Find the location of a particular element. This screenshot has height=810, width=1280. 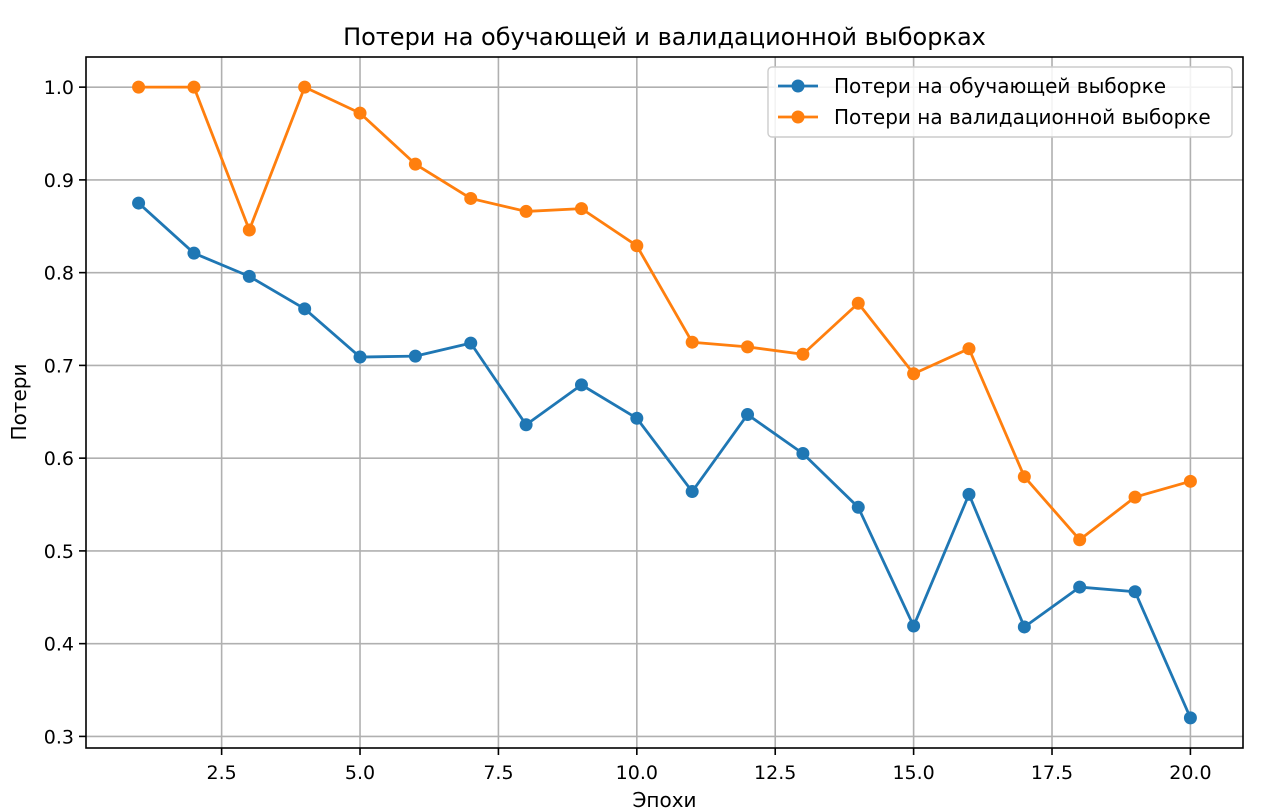

y-tick-label: 0.5 is located at coordinates (59, 552).